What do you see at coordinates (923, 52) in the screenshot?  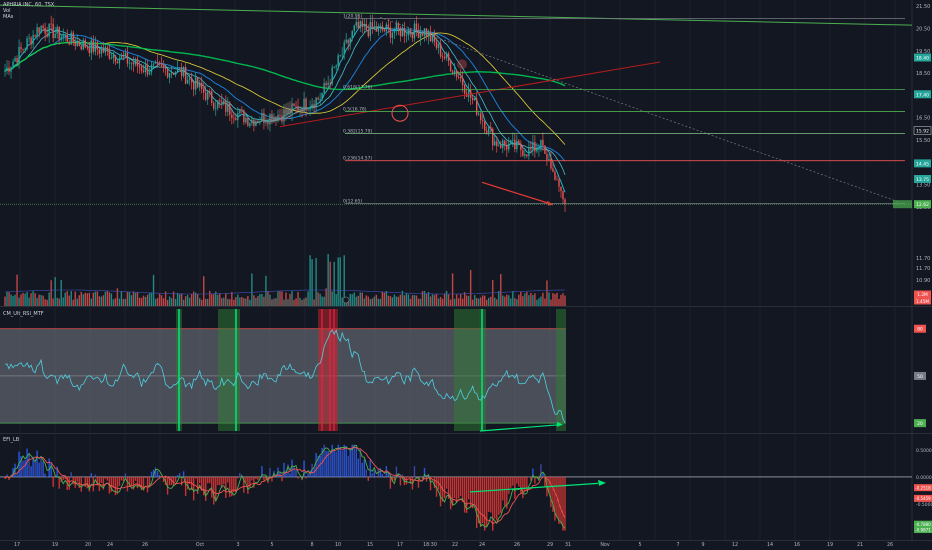 I see `price-axis-label: 19.50` at bounding box center [923, 52].